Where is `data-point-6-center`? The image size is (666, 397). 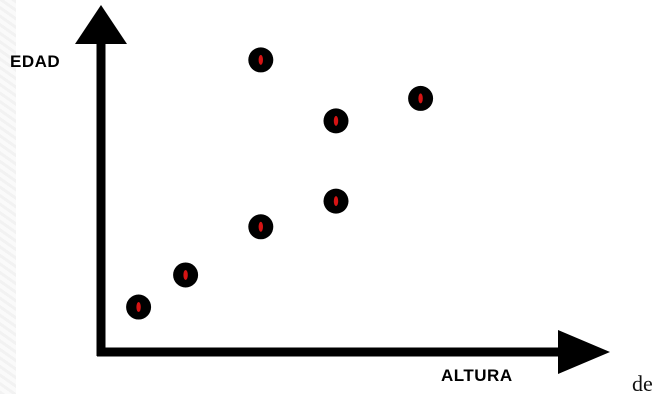 data-point-6-center is located at coordinates (336, 120).